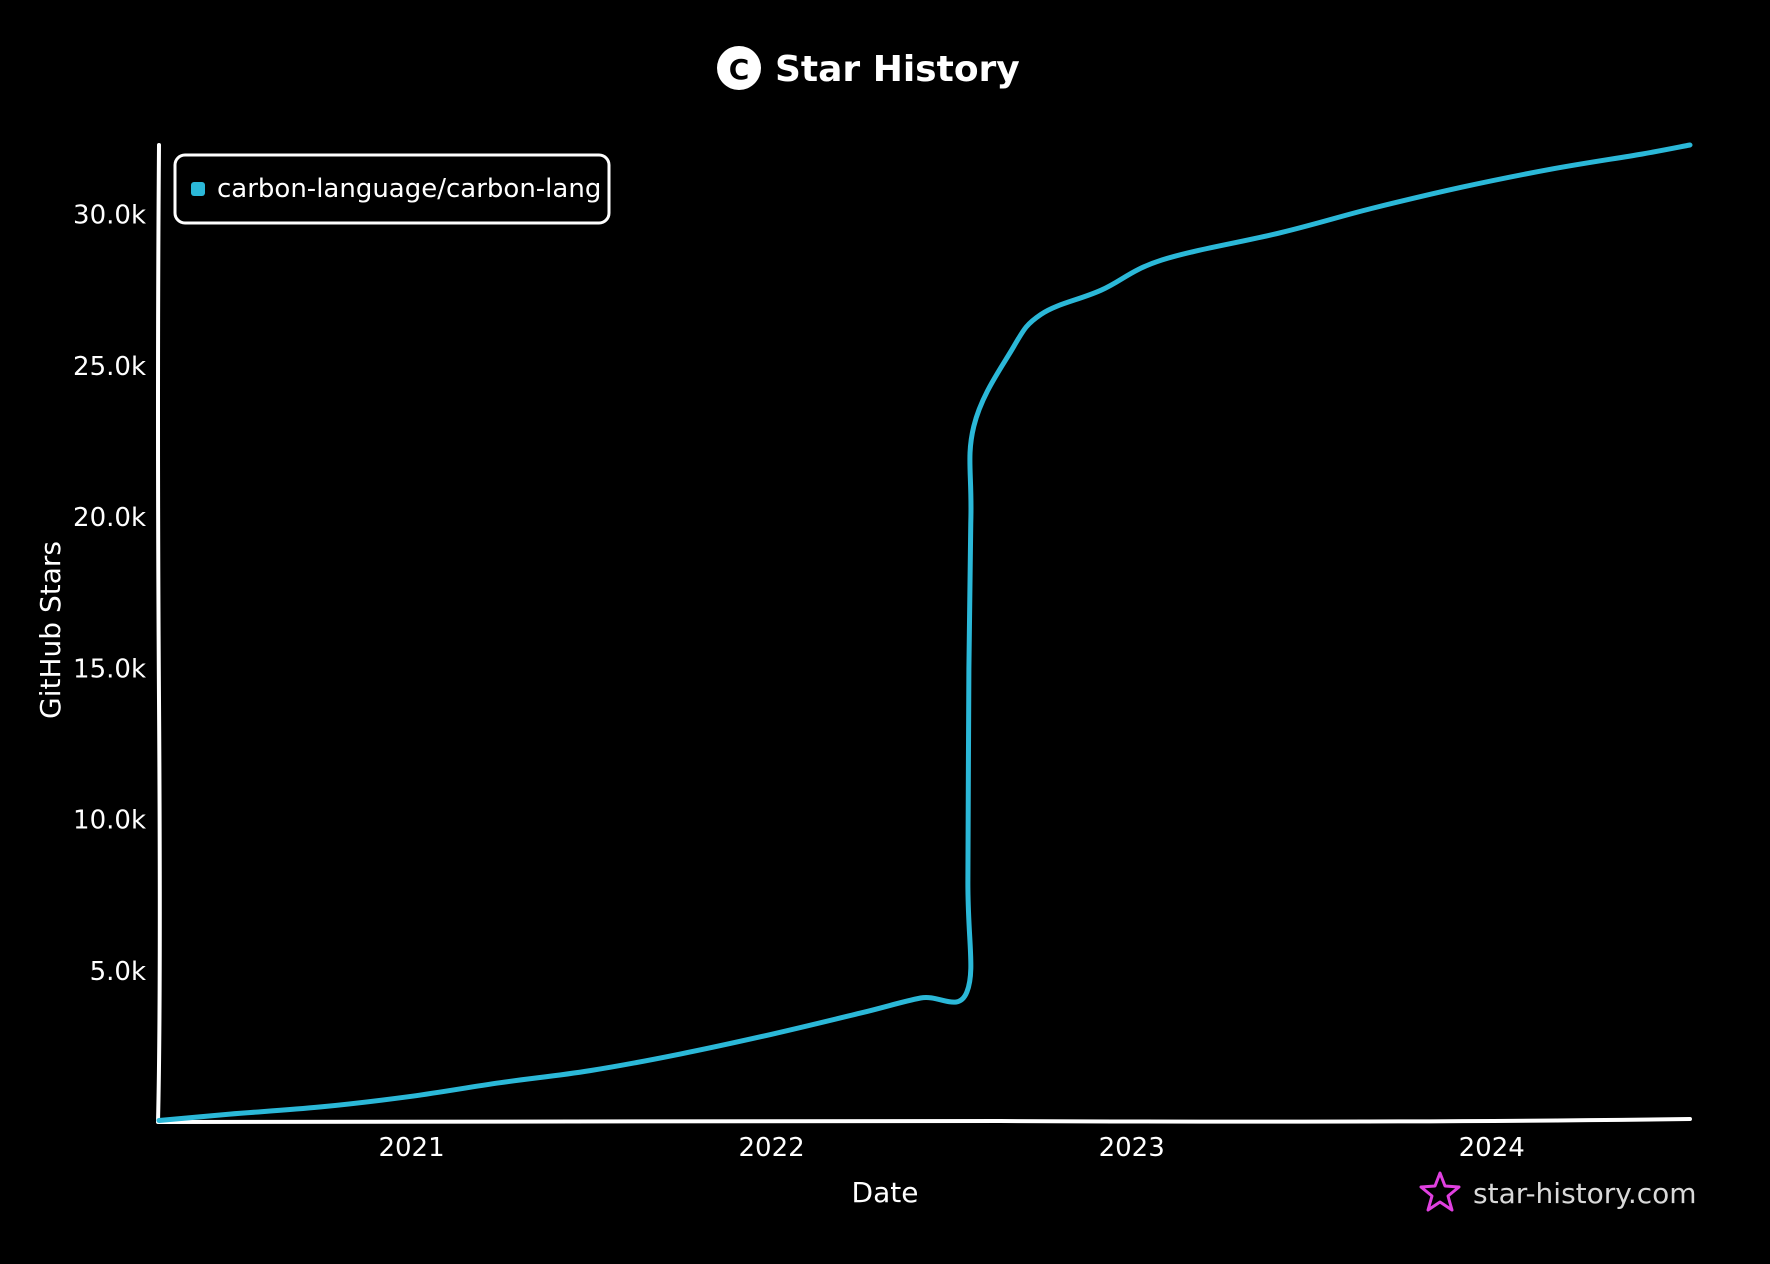  I want to click on y-tick-label: 15.0k, so click(109, 669).